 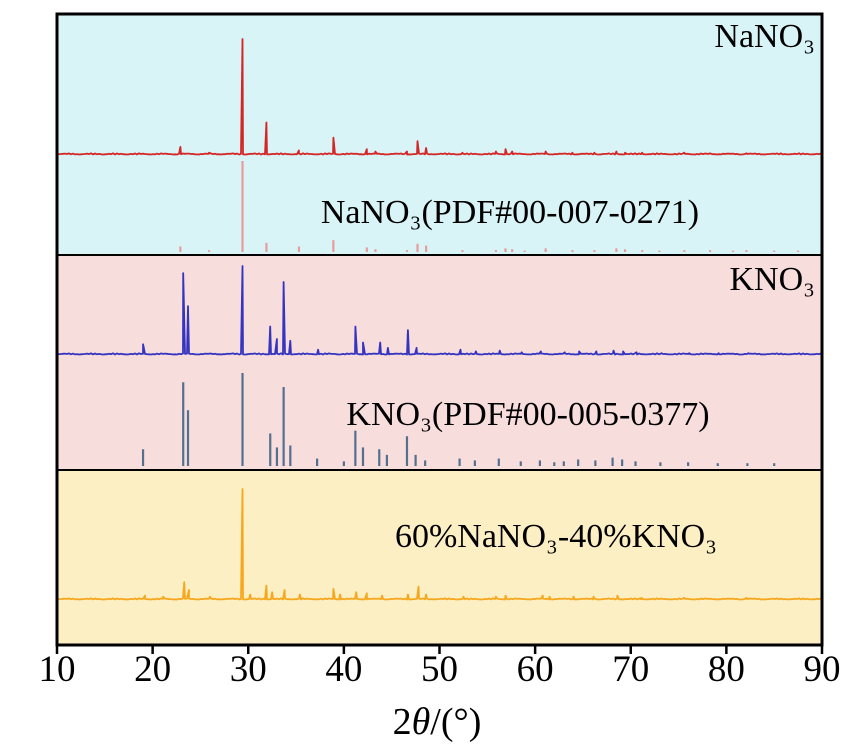 I want to click on x-tick-label: 80, so click(x=726, y=669).